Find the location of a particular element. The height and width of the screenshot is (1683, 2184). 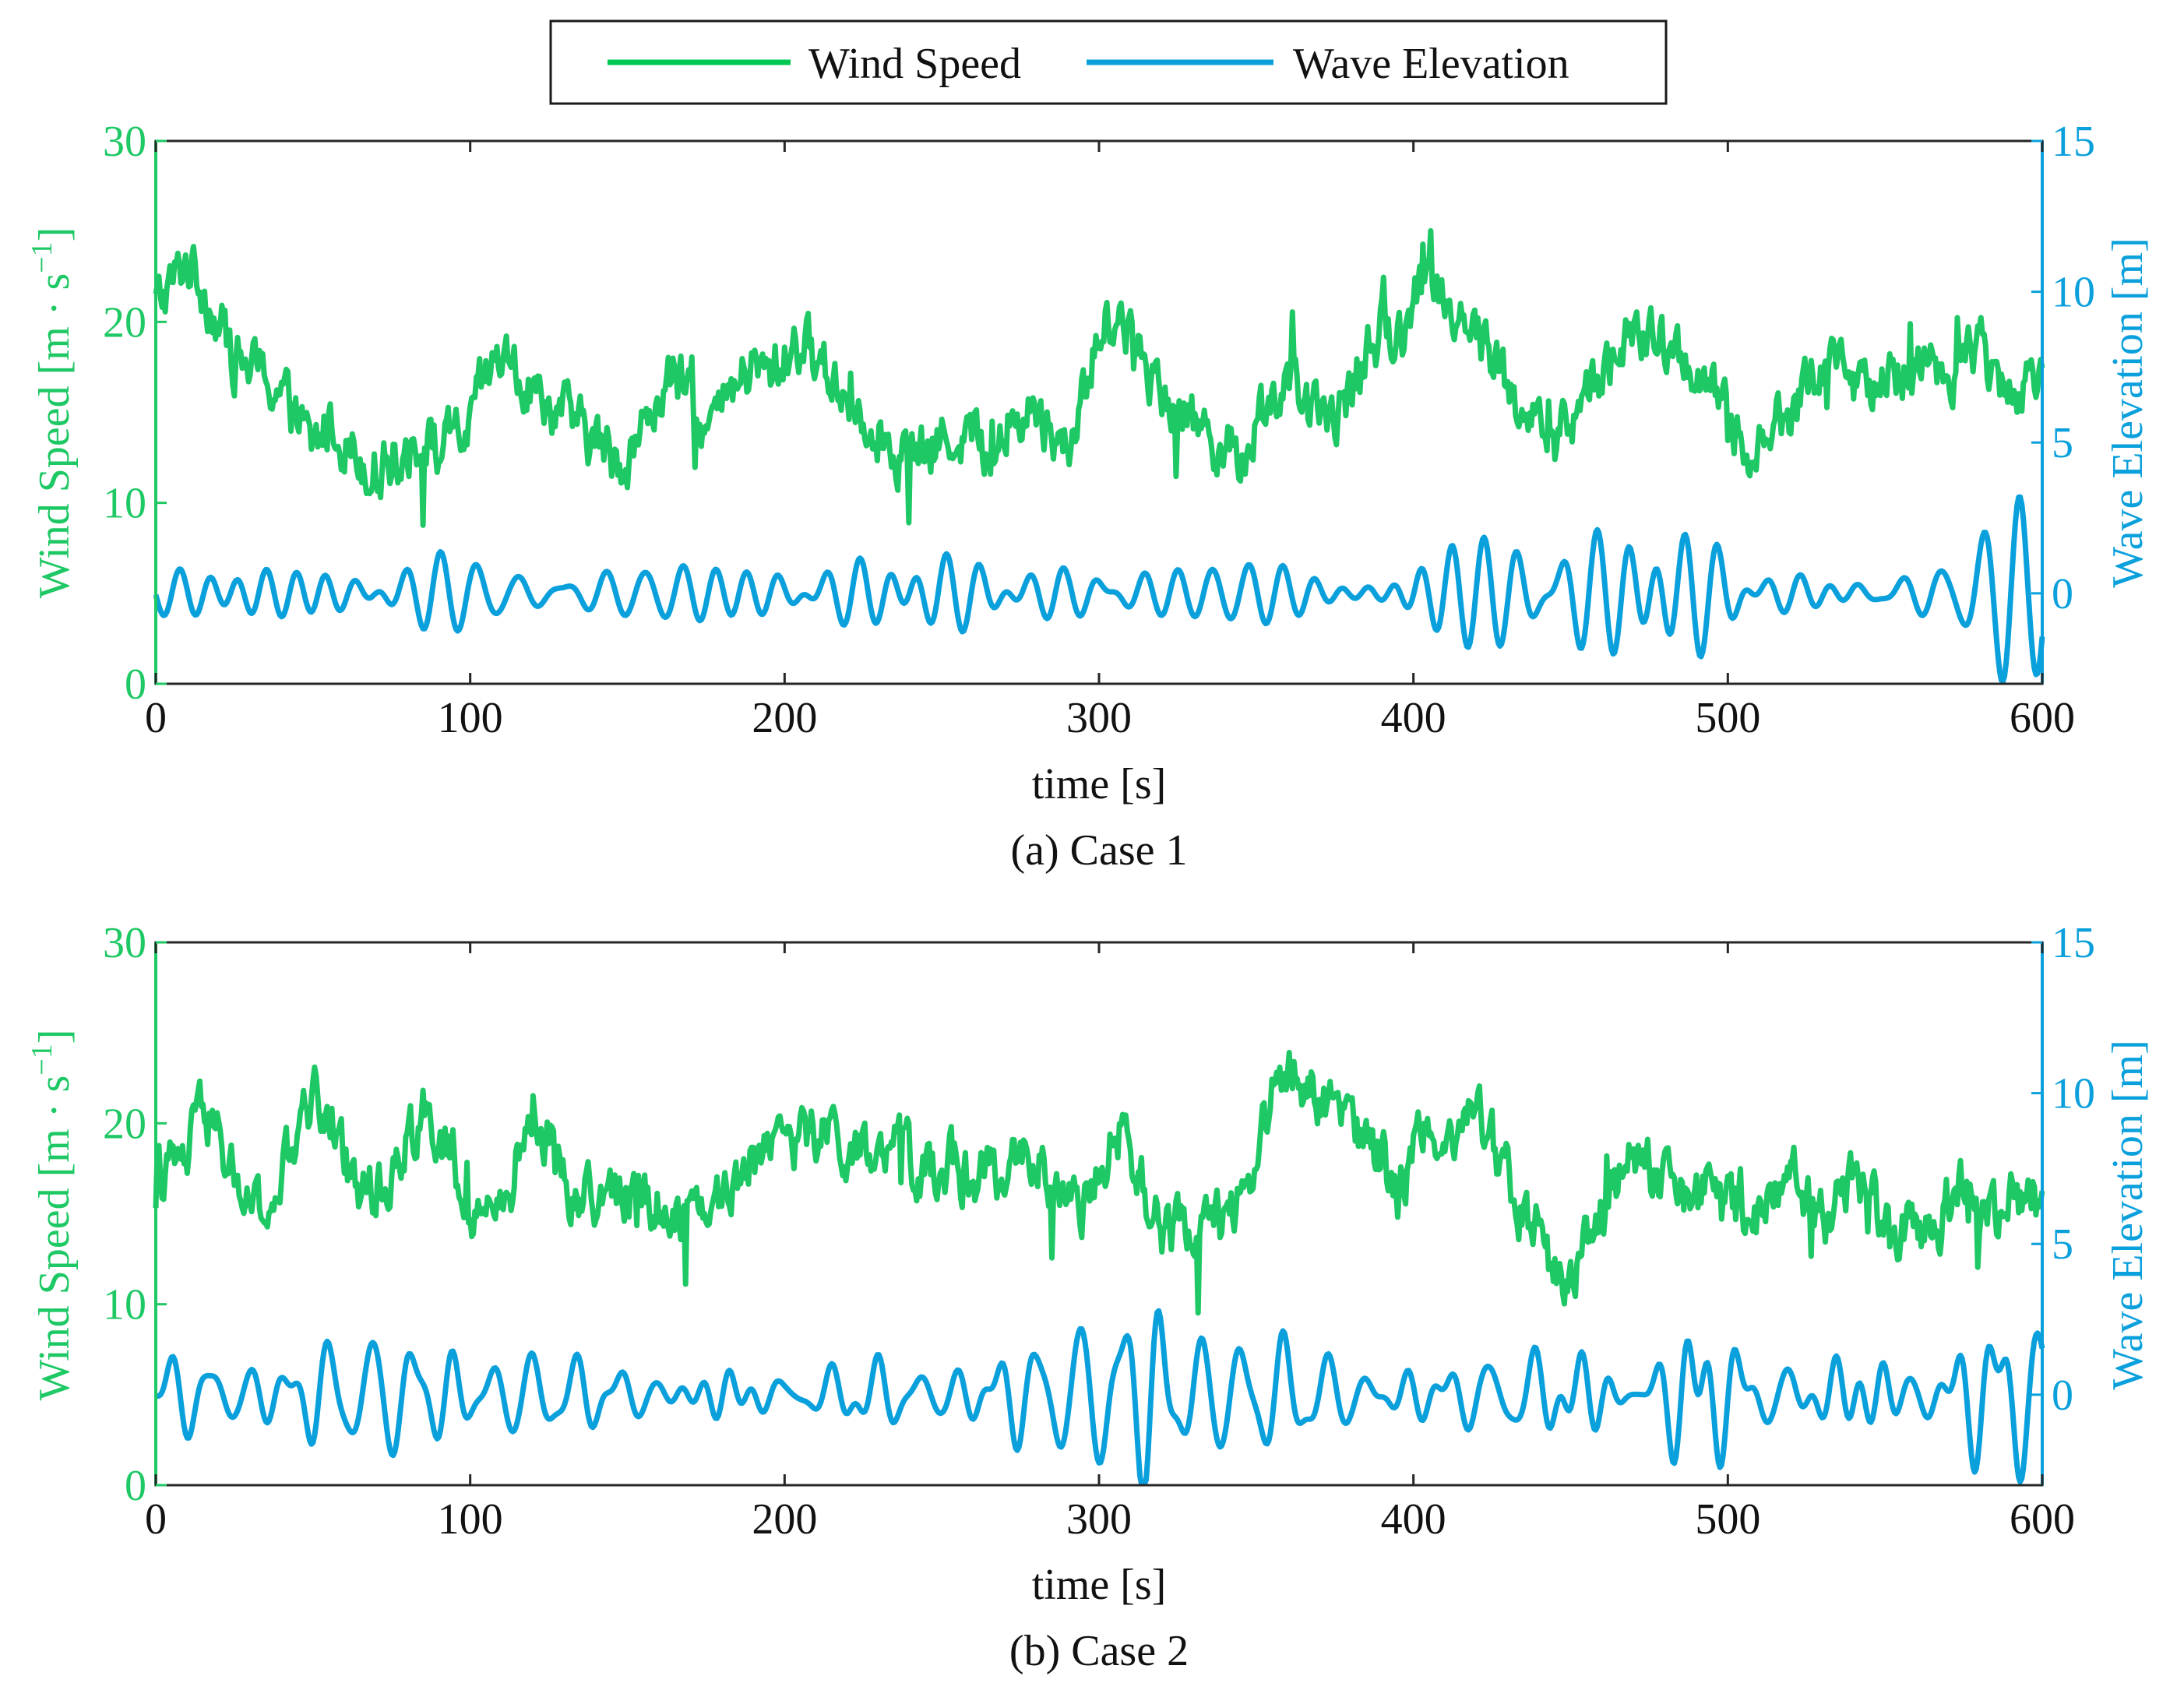

y-left-label-a-sup: −1 is located at coordinates (42, 257).